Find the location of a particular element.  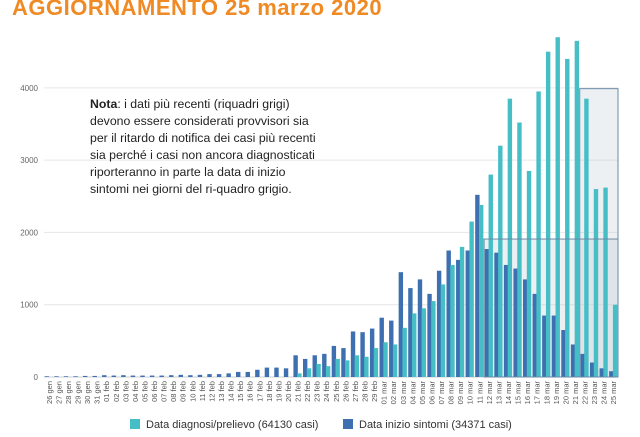

x-tick-label: 15 feb is located at coordinates (240, 391).